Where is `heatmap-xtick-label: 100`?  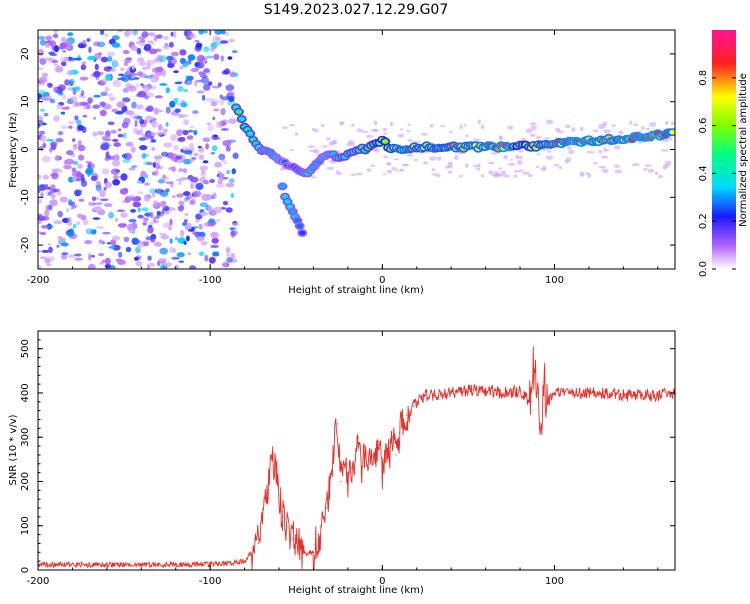
heatmap-xtick-label: 100 is located at coordinates (554, 280).